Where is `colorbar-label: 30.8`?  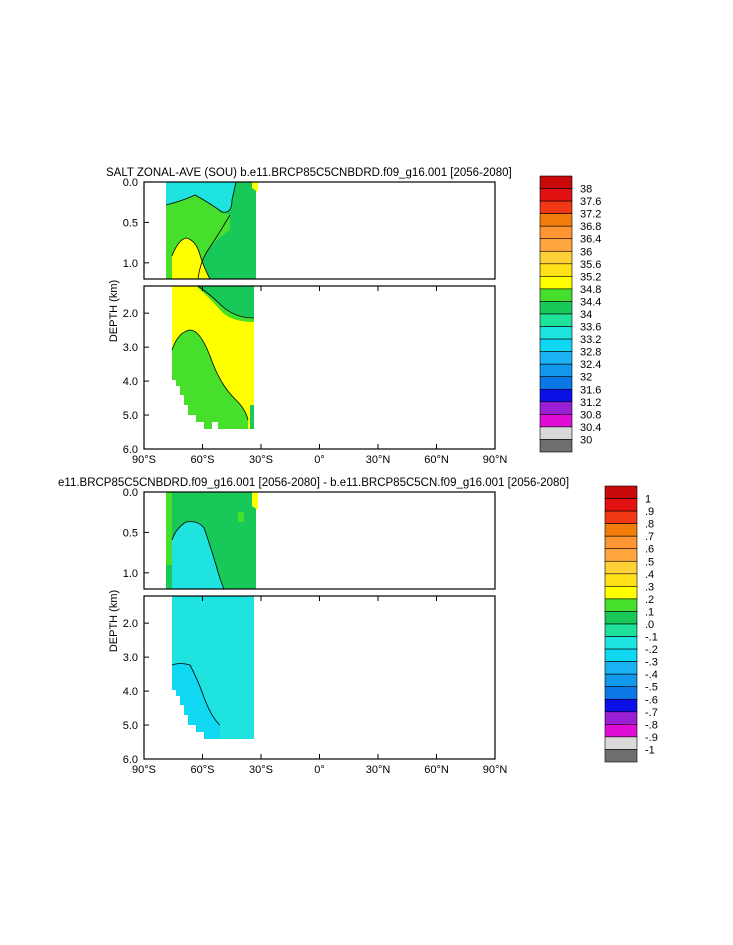 colorbar-label: 30.8 is located at coordinates (590, 415).